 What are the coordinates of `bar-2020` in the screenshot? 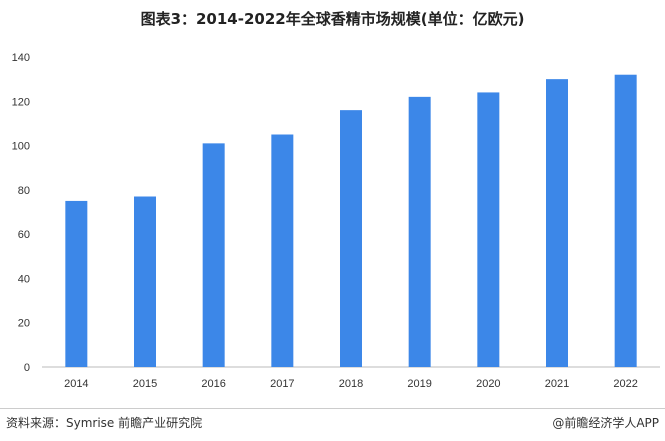 It's located at (488, 229).